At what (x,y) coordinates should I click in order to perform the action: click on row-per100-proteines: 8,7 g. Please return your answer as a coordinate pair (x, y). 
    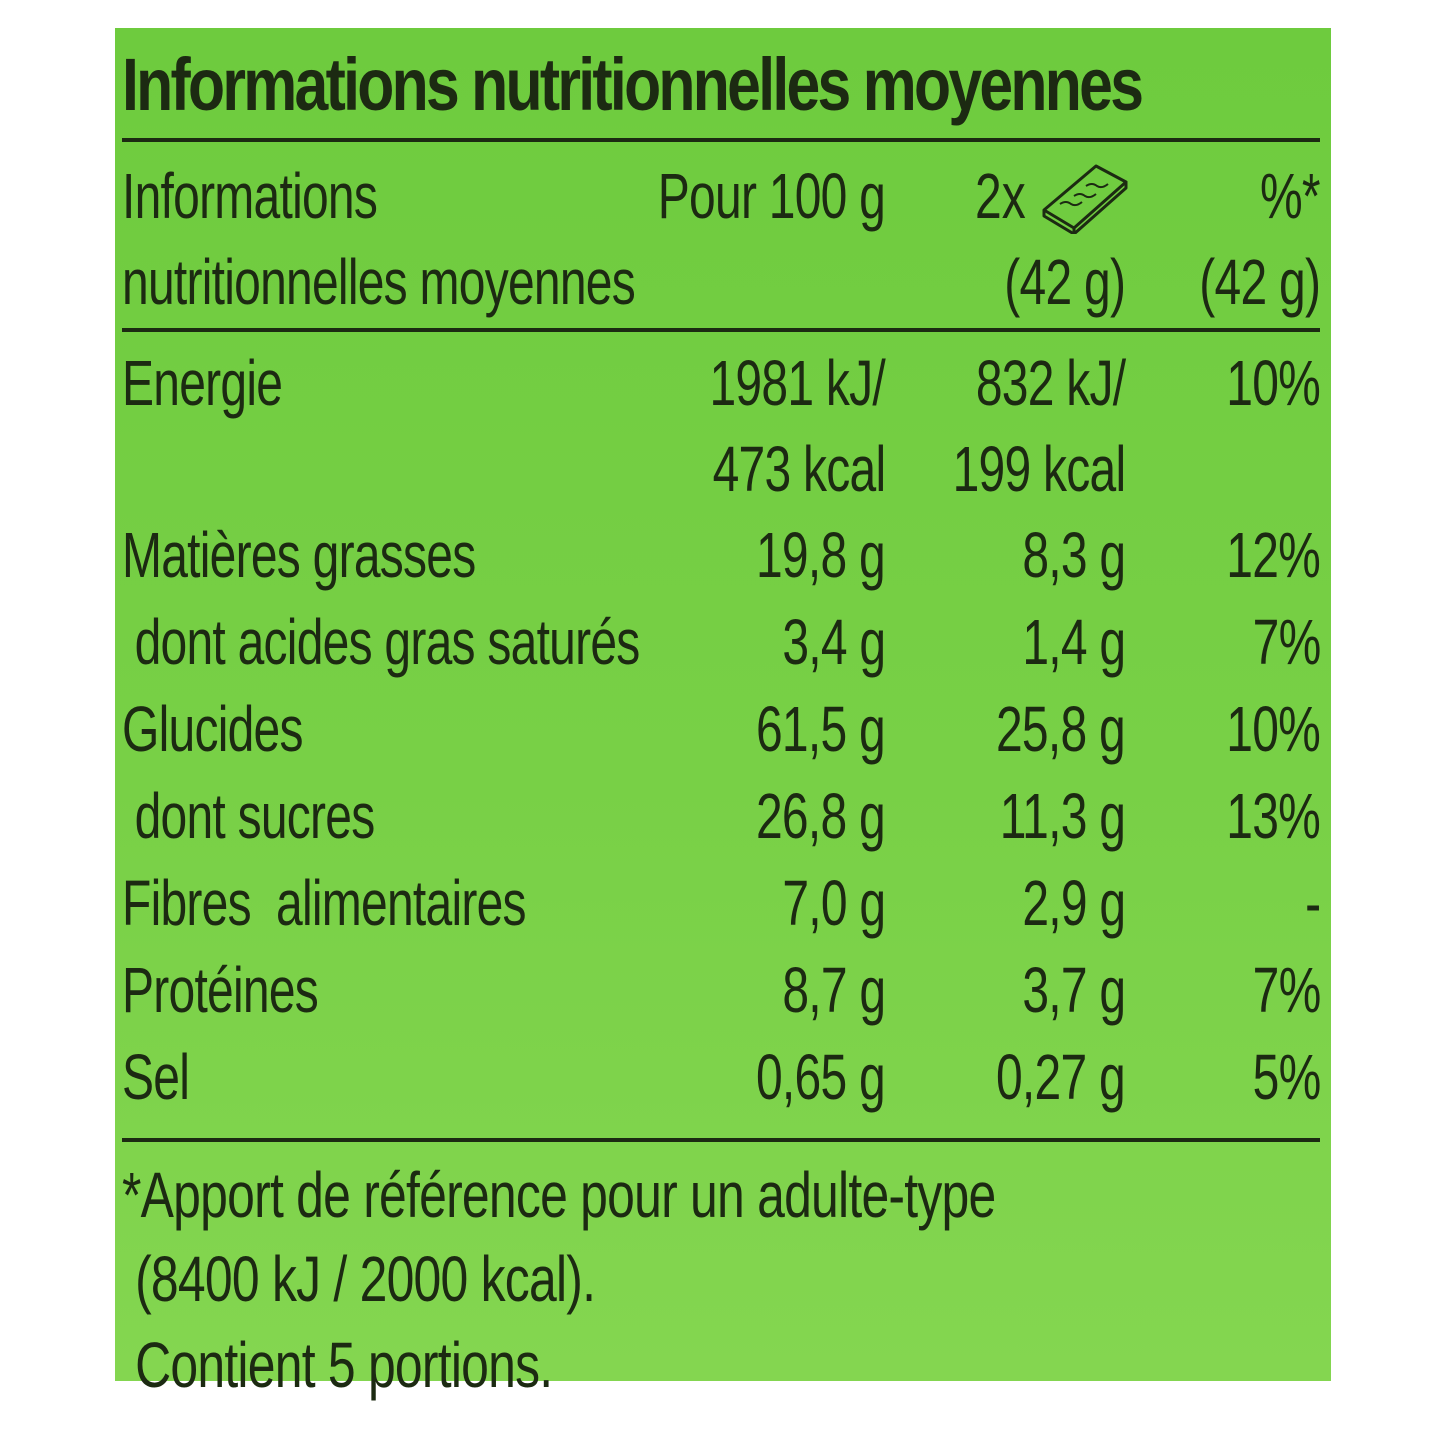
    Looking at the image, I should click on (833, 990).